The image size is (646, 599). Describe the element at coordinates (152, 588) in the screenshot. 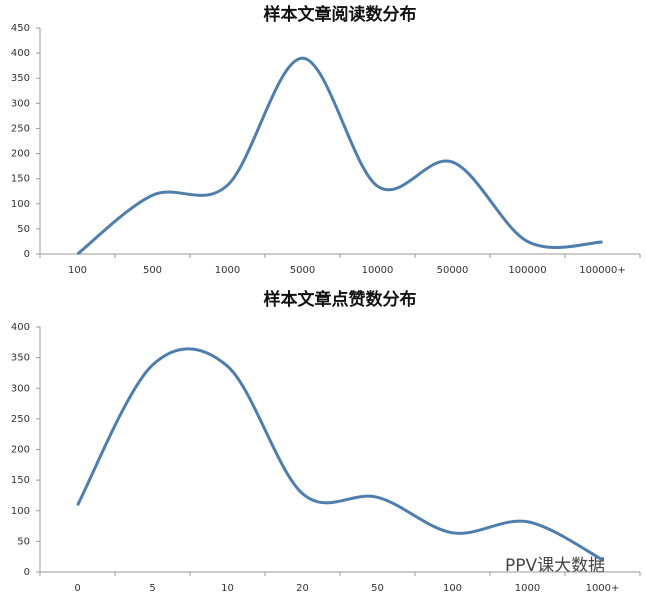

I see `x-tick-label: 5` at that location.